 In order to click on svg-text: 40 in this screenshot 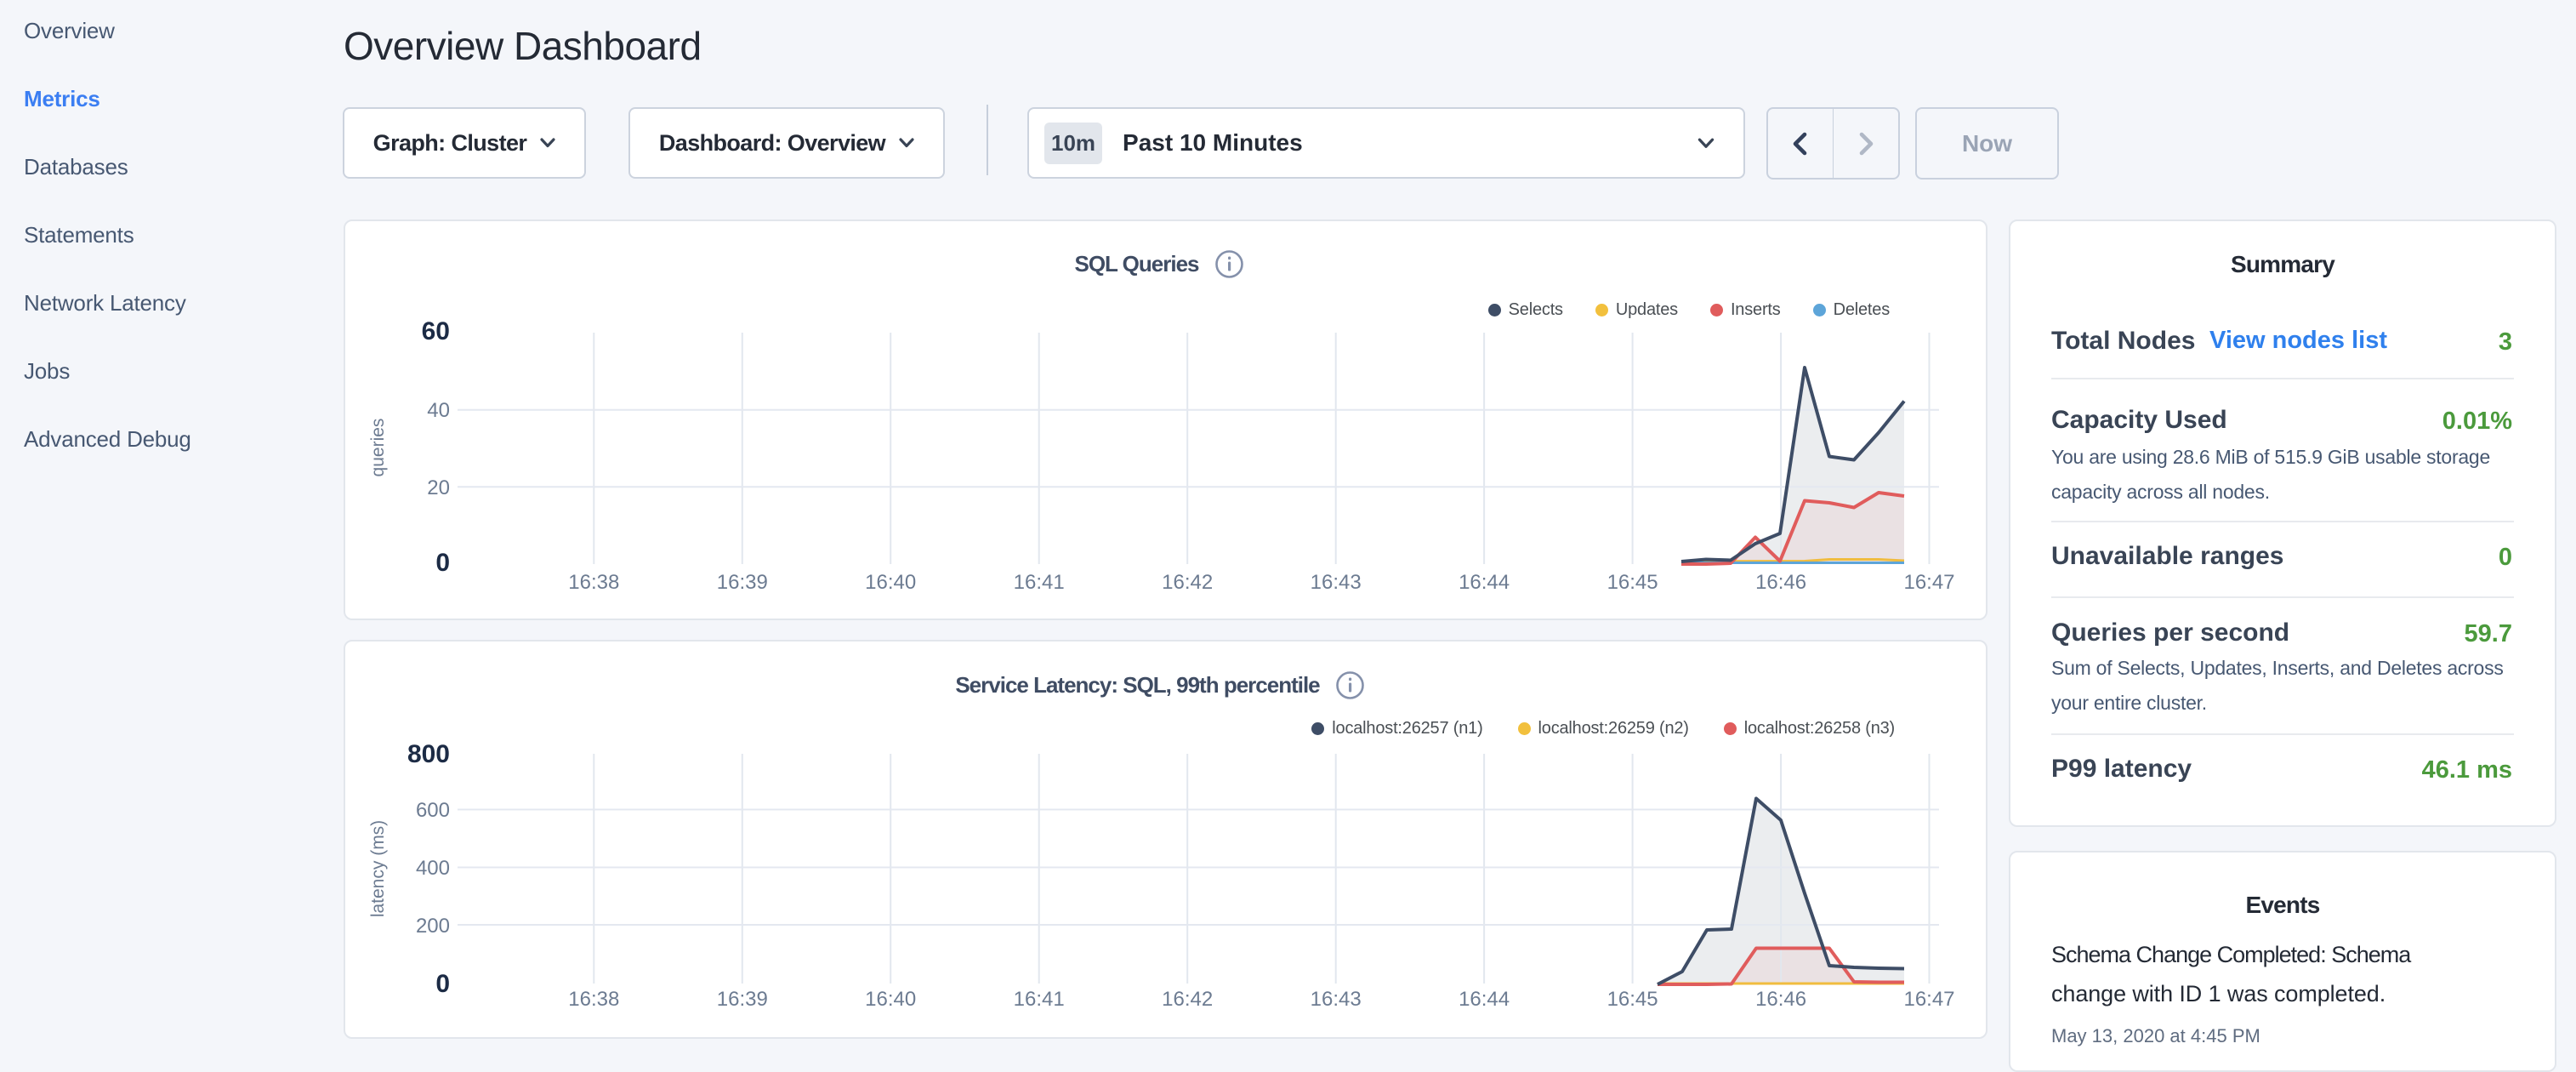, I will do `click(438, 410)`.